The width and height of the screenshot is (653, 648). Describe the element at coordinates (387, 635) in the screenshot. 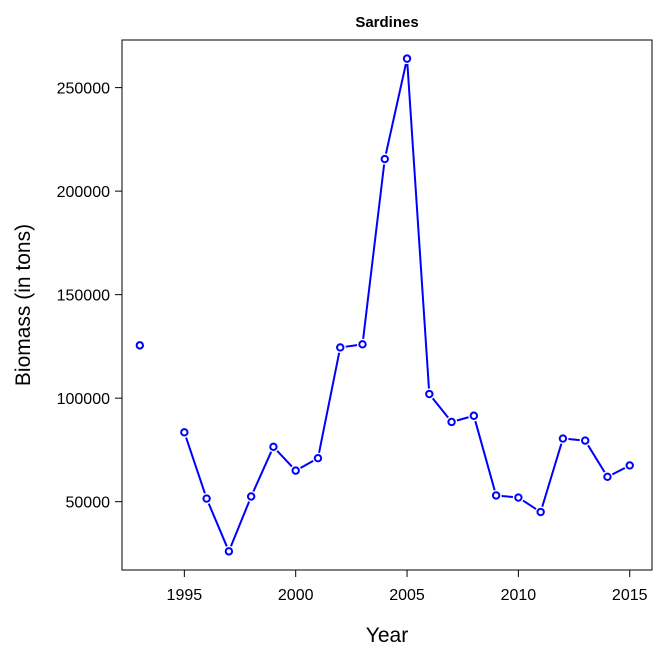

I see `x-axis-label: Year` at that location.